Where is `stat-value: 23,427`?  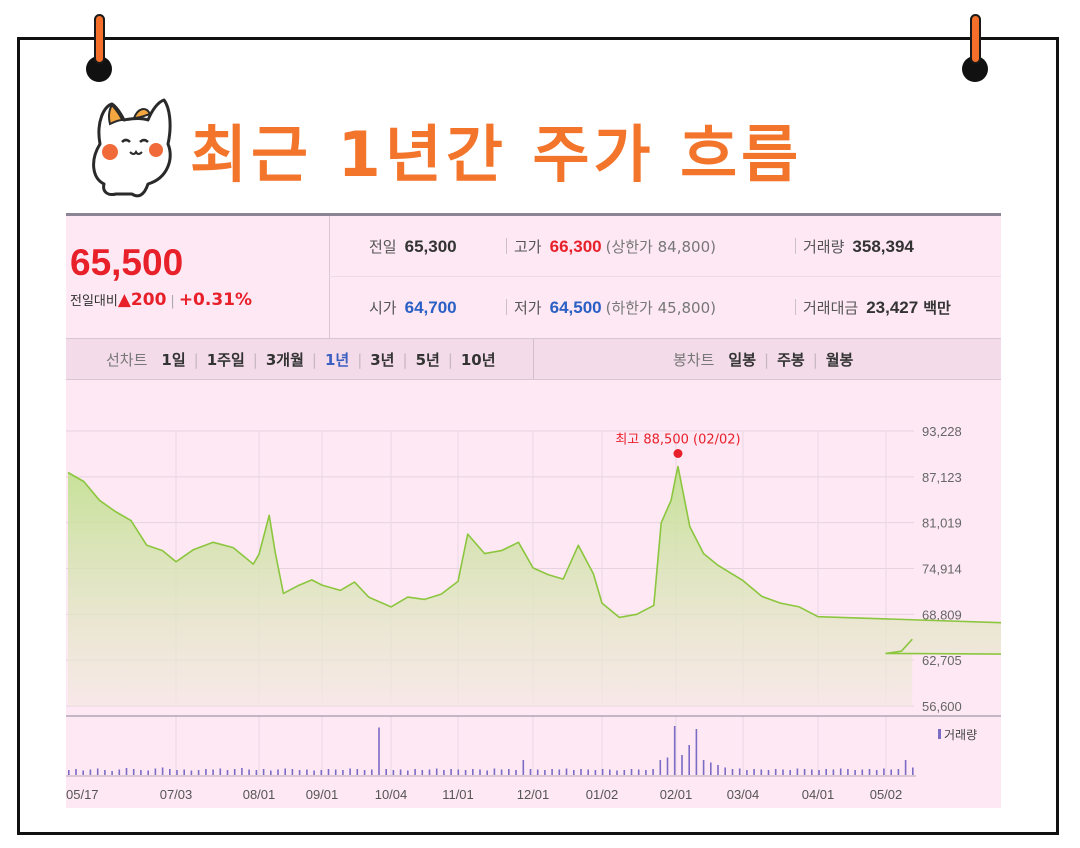 stat-value: 23,427 is located at coordinates (892, 307).